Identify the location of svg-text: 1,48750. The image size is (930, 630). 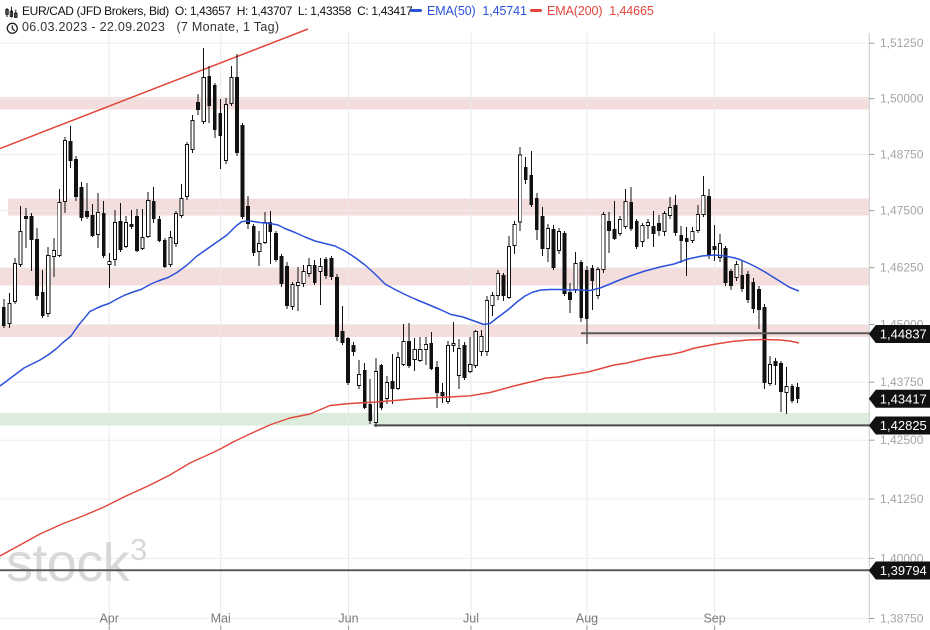
(902, 154).